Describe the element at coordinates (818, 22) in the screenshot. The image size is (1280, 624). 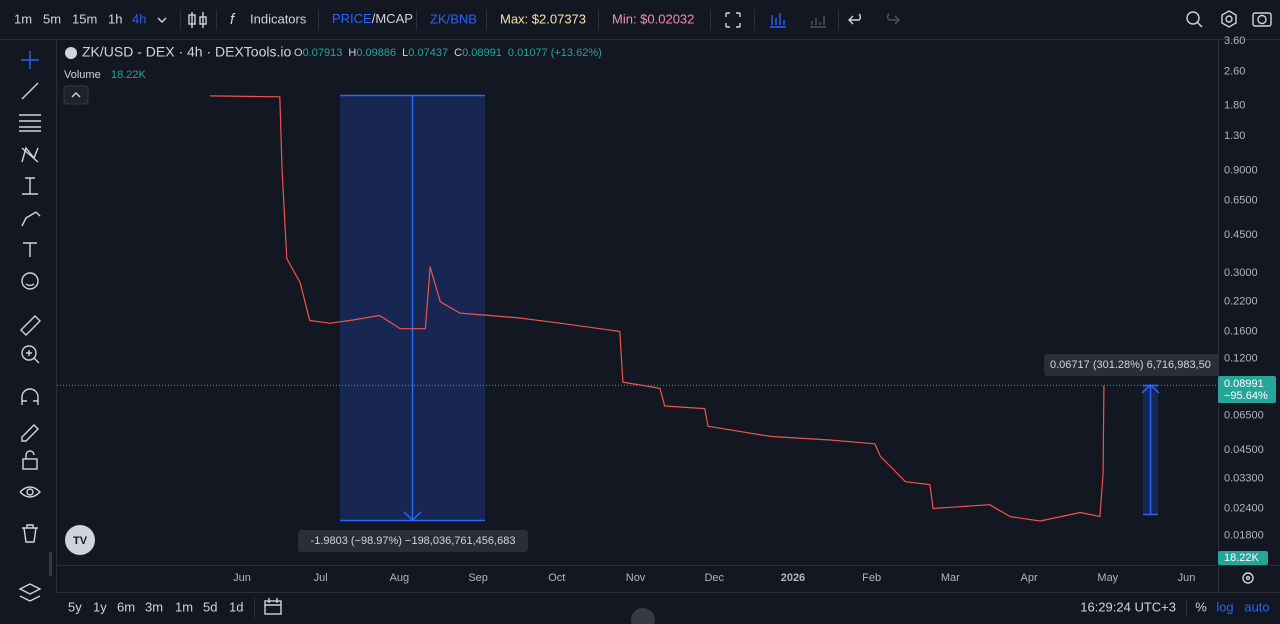
I see `indicator-toggle` at that location.